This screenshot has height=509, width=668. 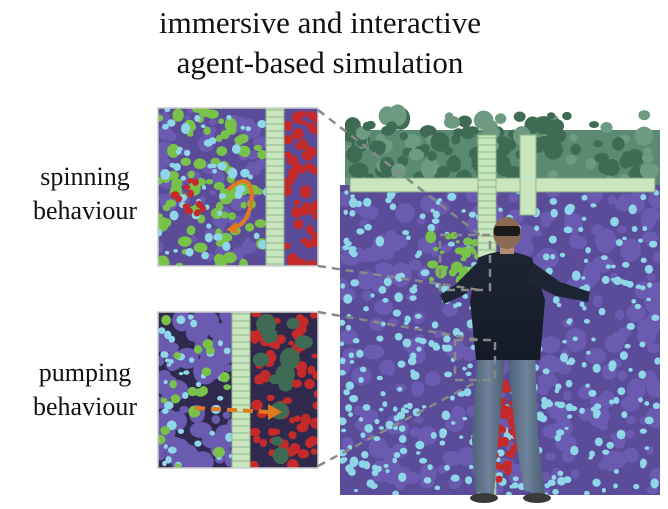 I want to click on membrane-band, so click(x=502, y=185).